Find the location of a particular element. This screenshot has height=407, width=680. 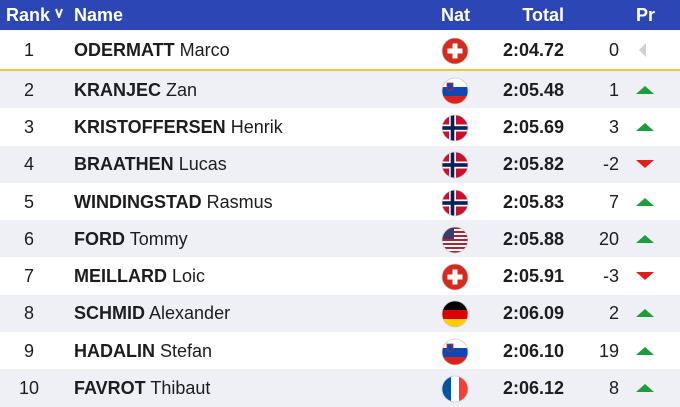

first-name: Loic is located at coordinates (189, 276).